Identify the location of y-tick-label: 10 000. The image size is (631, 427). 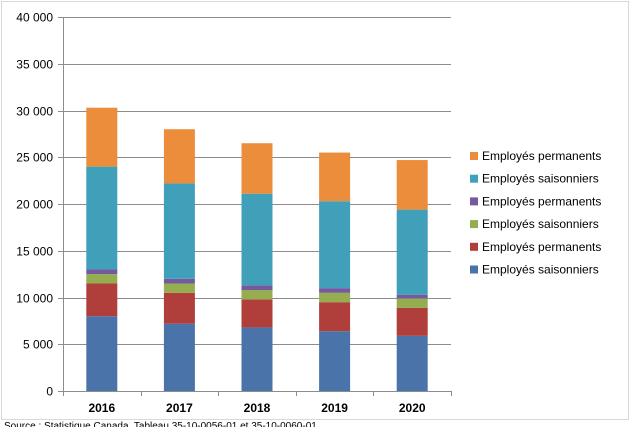
(34, 299).